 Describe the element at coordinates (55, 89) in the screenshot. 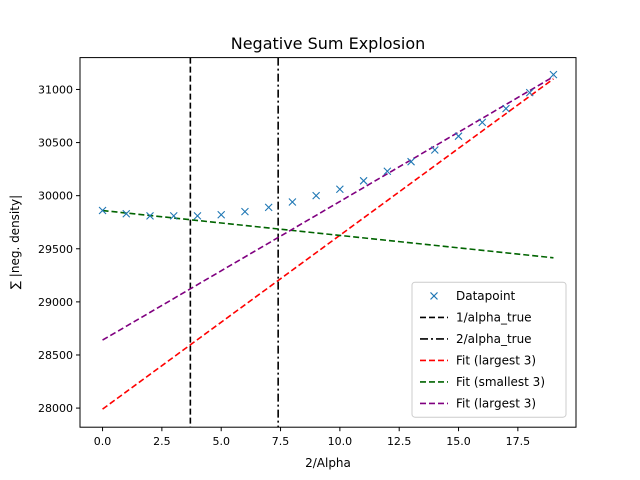

I see `y-tick-label: 31000` at that location.